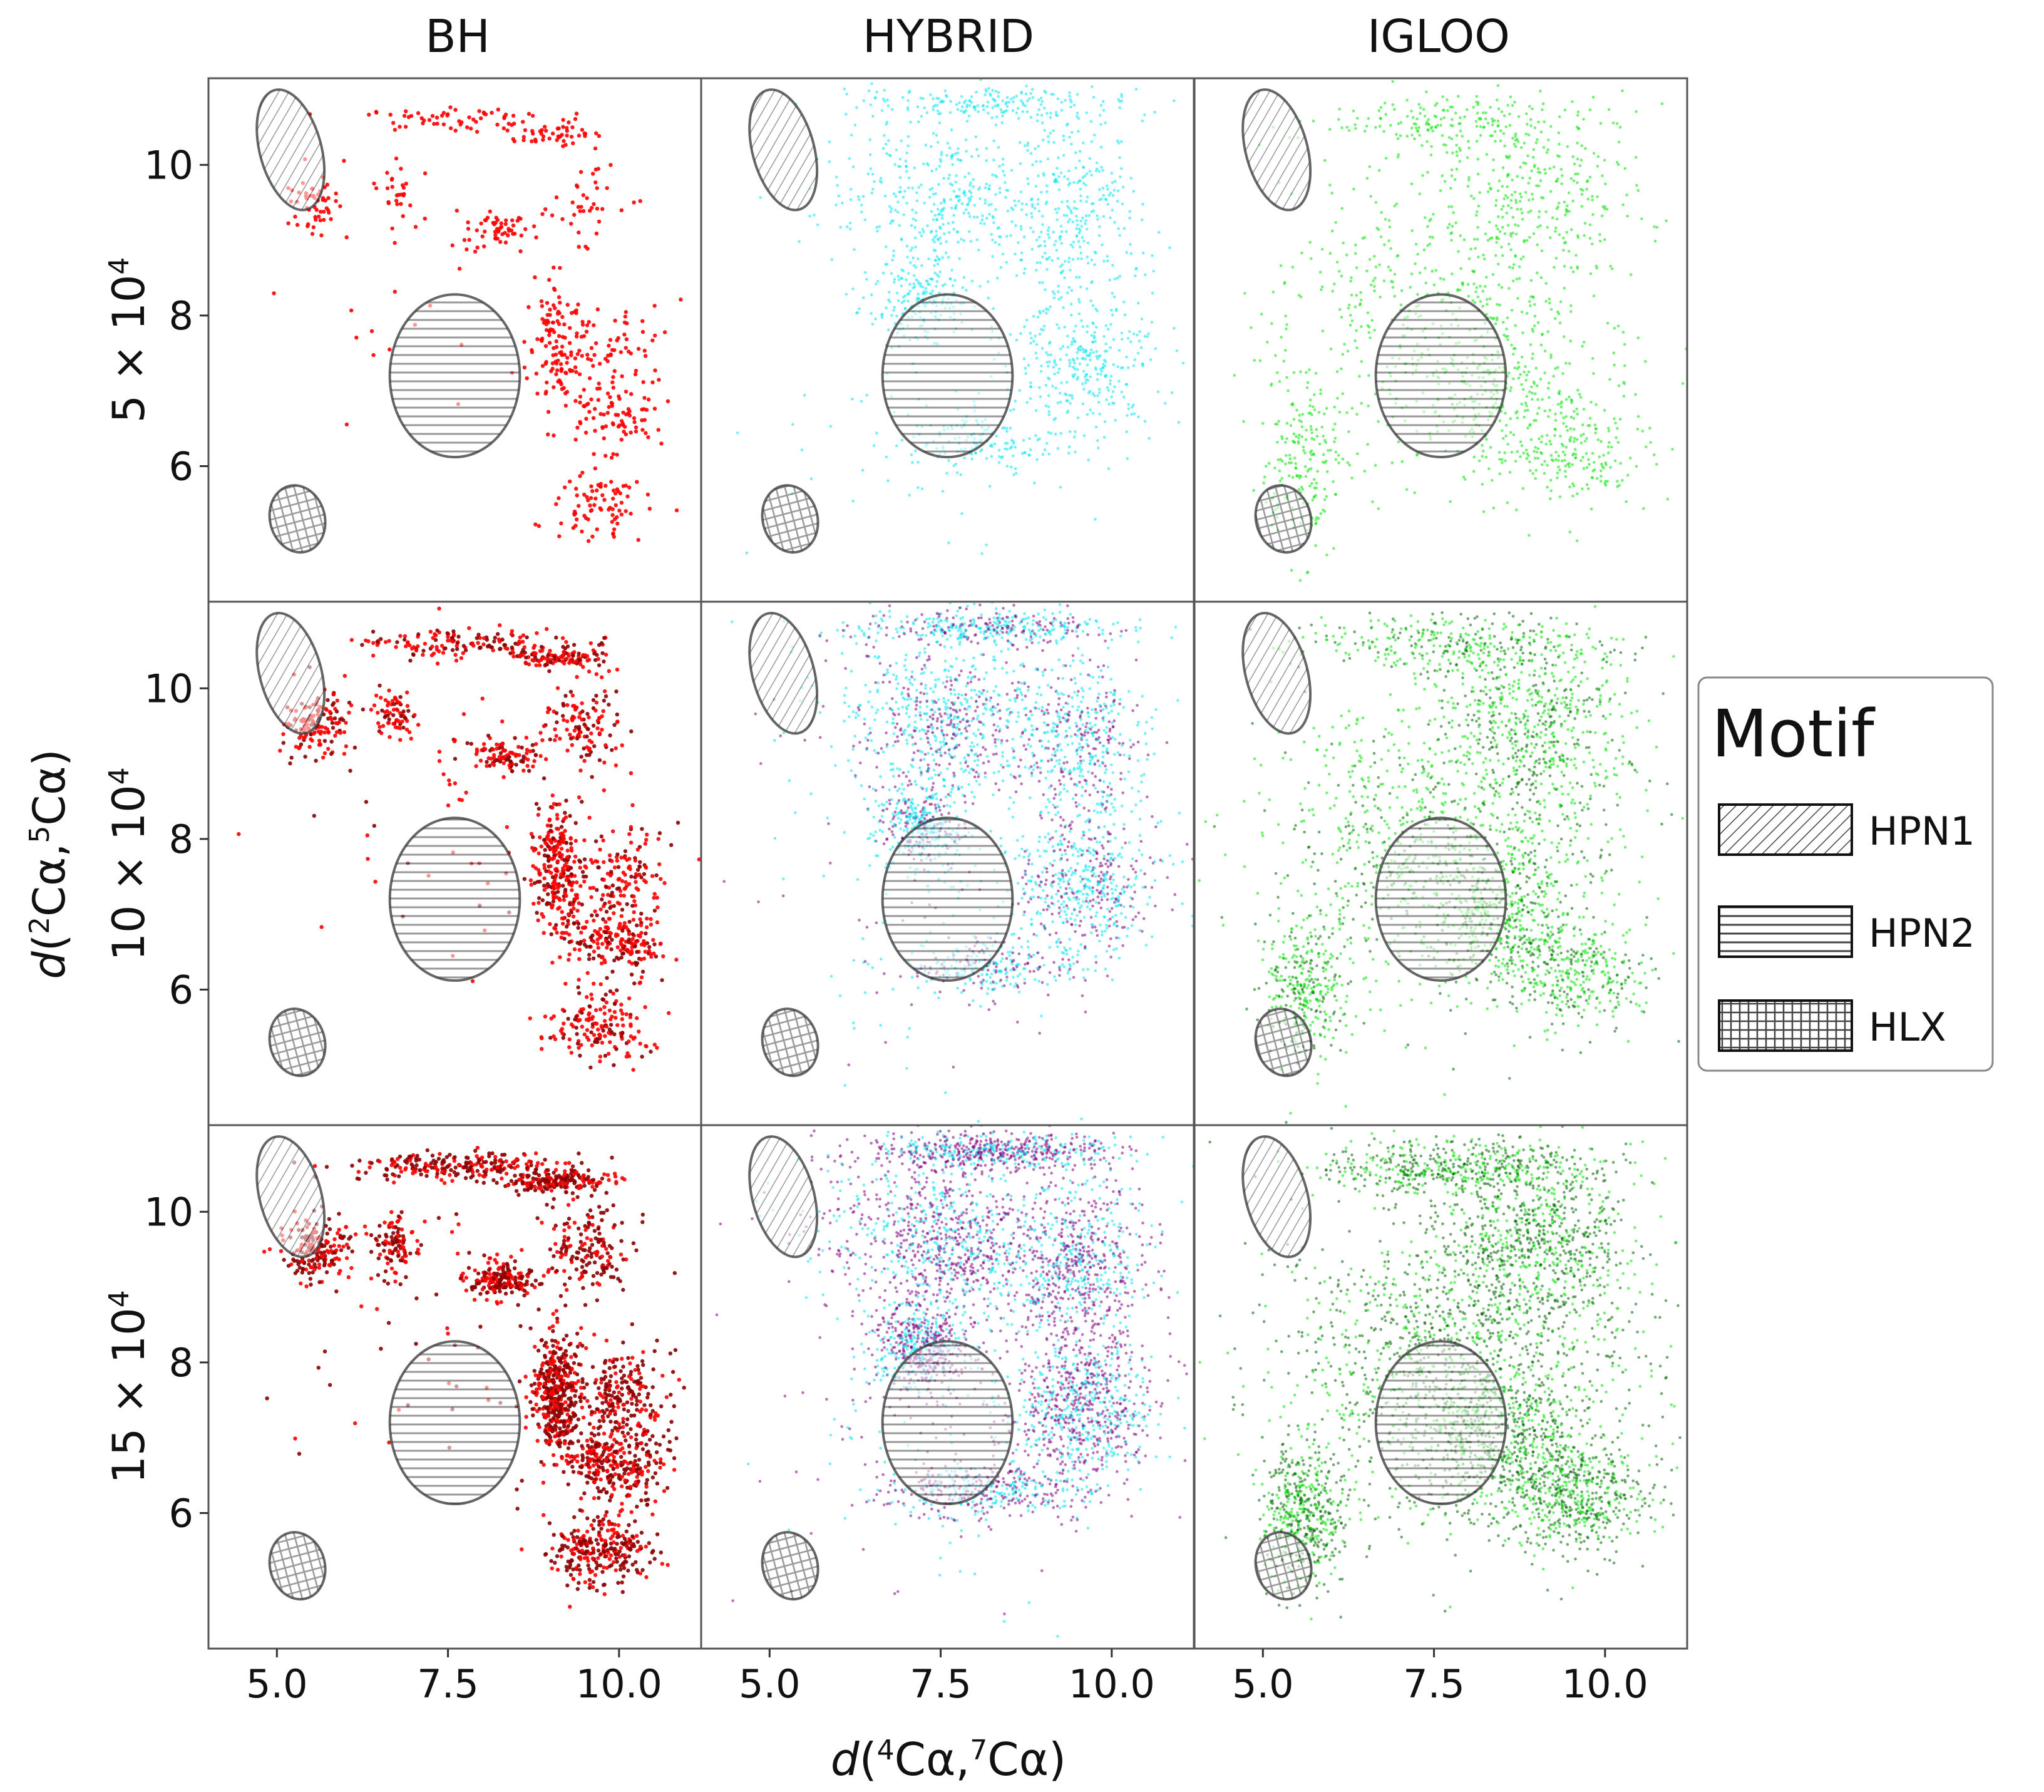 The height and width of the screenshot is (1792, 2044). What do you see at coordinates (474, 1377) in the screenshot?
I see `scatter-series` at bounding box center [474, 1377].